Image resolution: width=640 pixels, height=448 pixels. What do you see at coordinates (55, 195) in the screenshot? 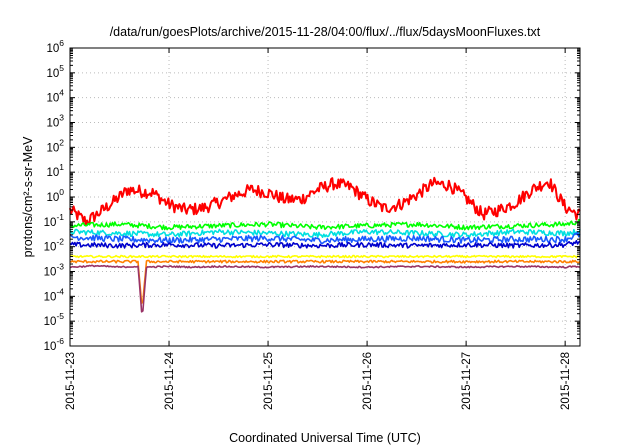
I see `y-tick-label: 10⁰` at bounding box center [55, 195].